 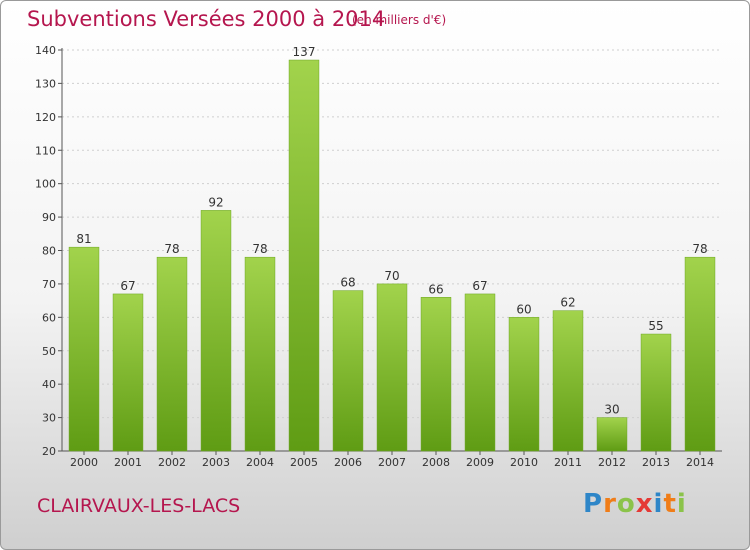 I want to click on x-tick-label: 2001, so click(x=128, y=462).